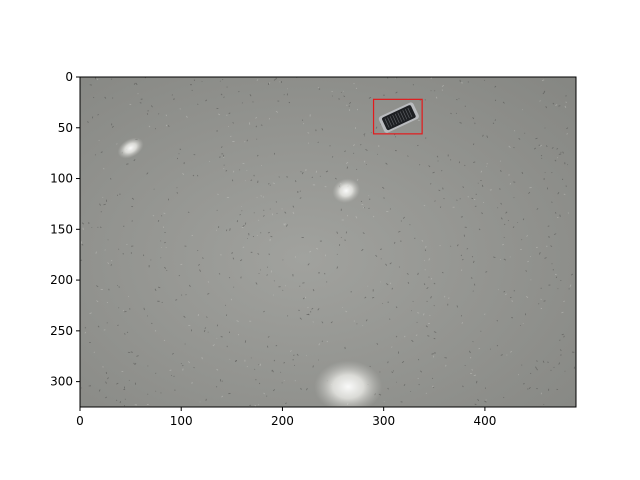 The image size is (640, 480). What do you see at coordinates (484, 421) in the screenshot?
I see `x-tick-label: 400` at bounding box center [484, 421].